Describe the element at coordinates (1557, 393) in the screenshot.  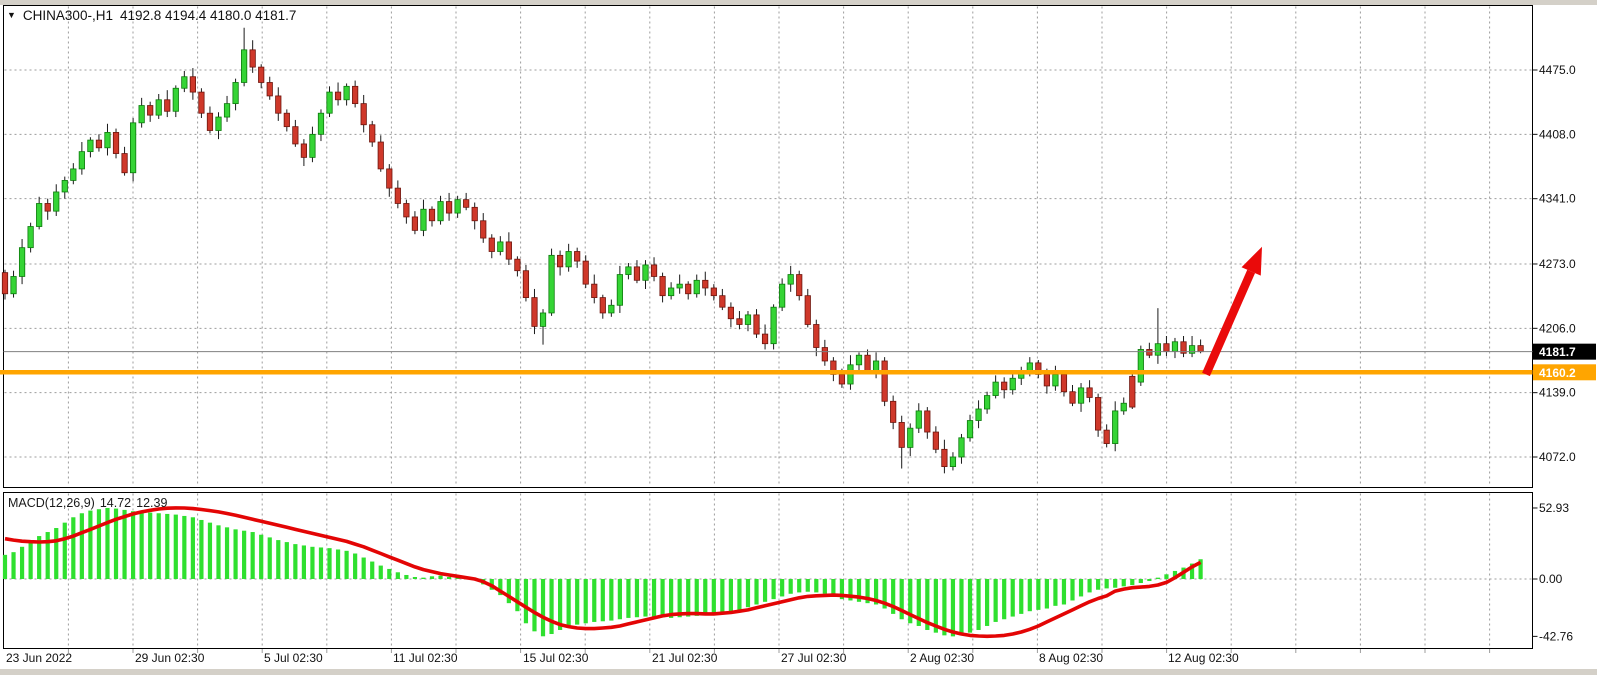
I see `price-axis-label: 4139.0` at that location.